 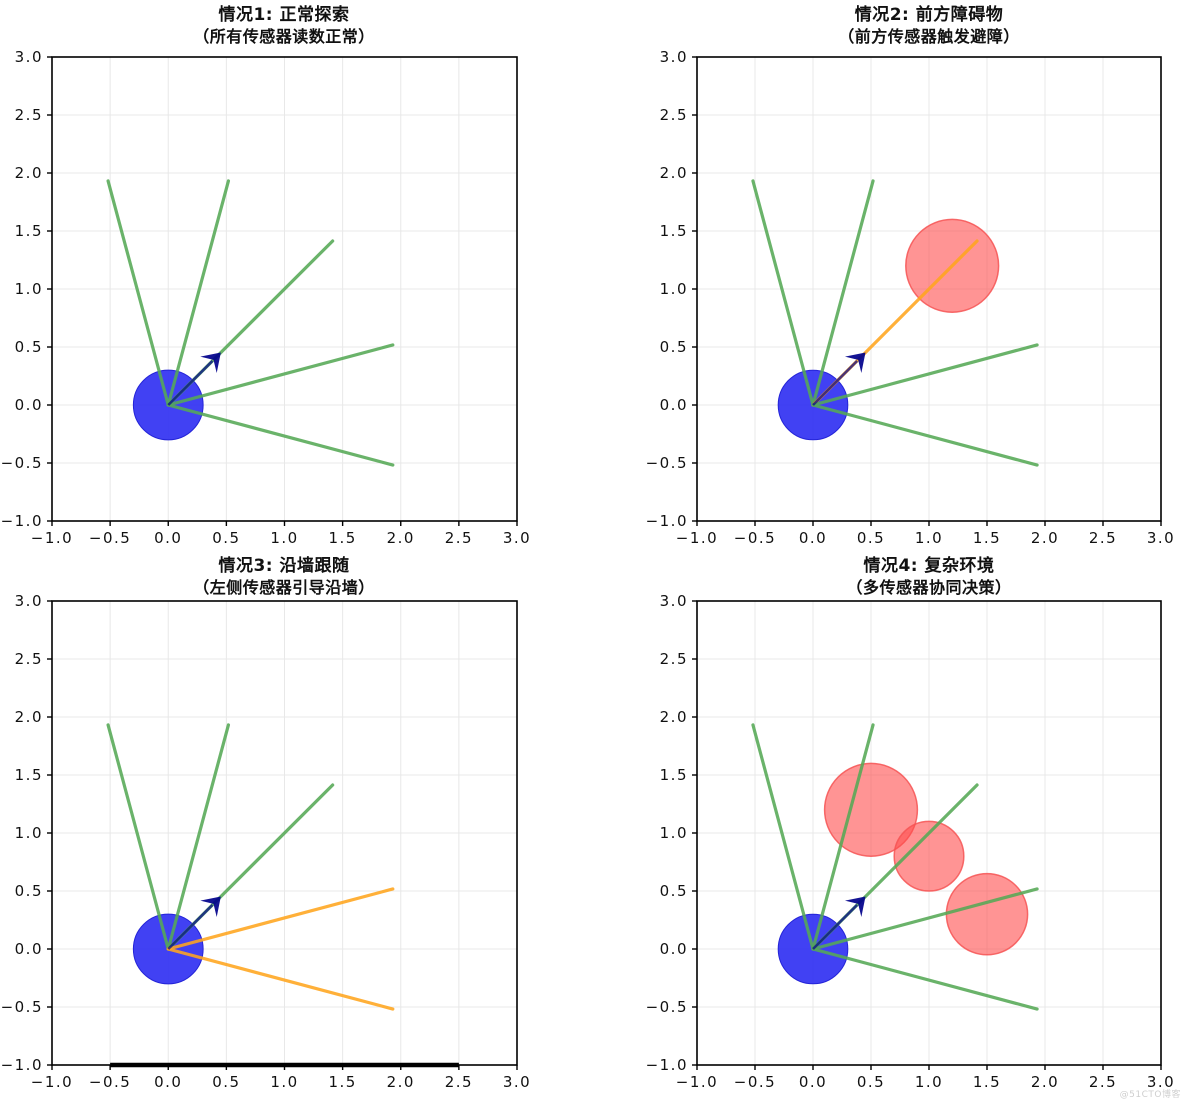 I want to click on subplot-3-title: 情况3: 沿墙跟随, so click(x=284, y=566).